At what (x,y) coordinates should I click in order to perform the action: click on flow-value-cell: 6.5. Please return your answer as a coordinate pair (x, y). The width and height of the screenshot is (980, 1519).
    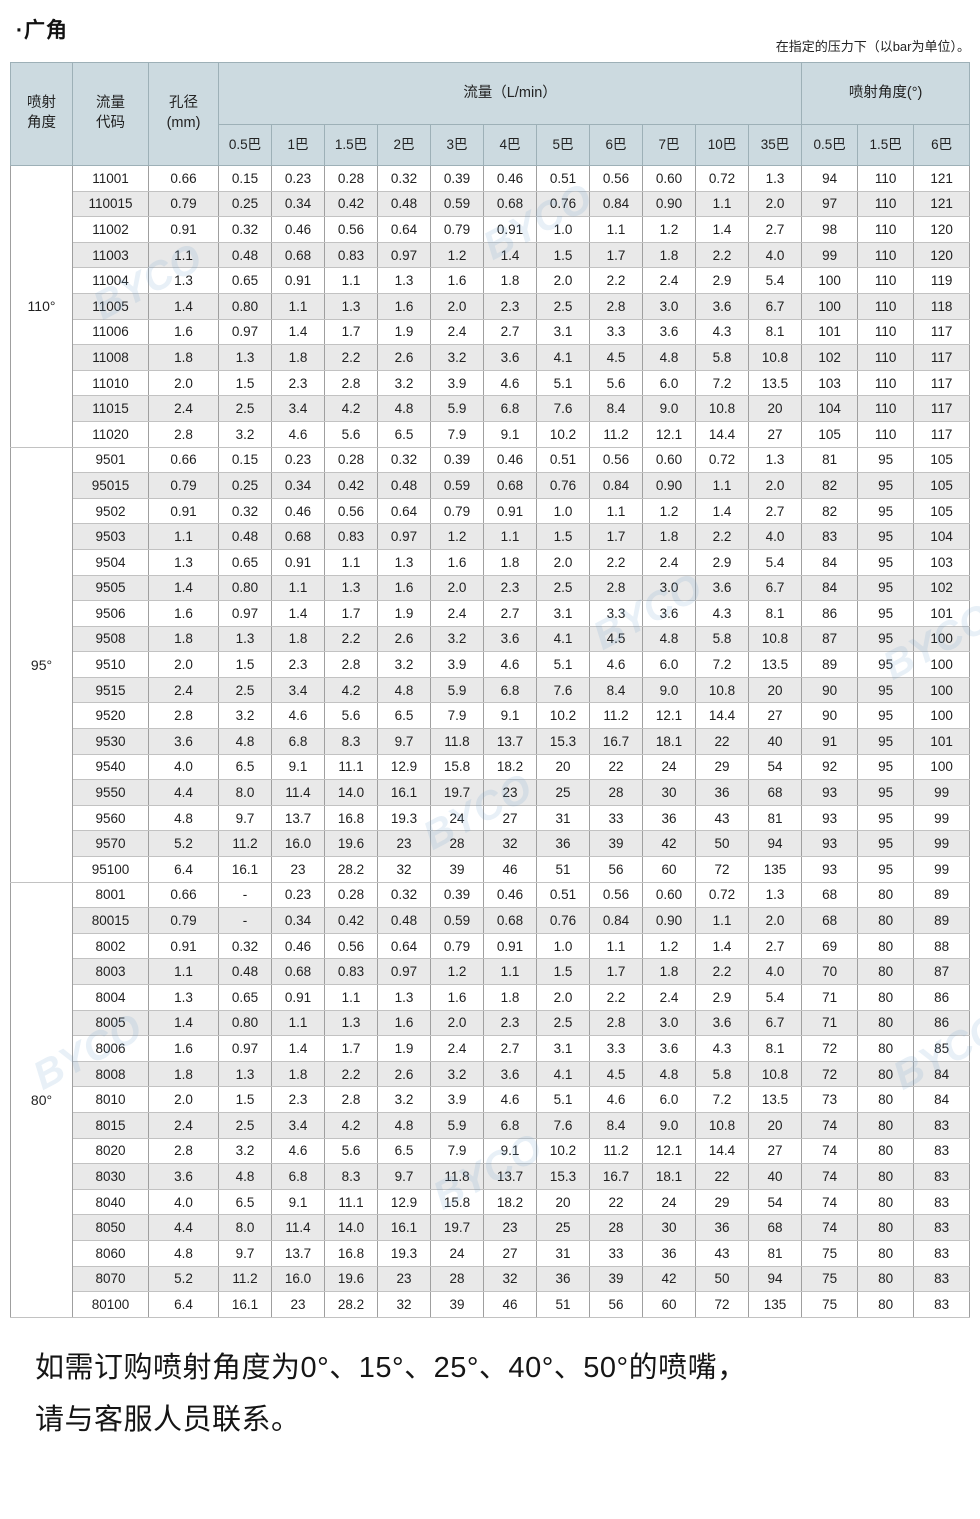
    Looking at the image, I should click on (404, 1151).